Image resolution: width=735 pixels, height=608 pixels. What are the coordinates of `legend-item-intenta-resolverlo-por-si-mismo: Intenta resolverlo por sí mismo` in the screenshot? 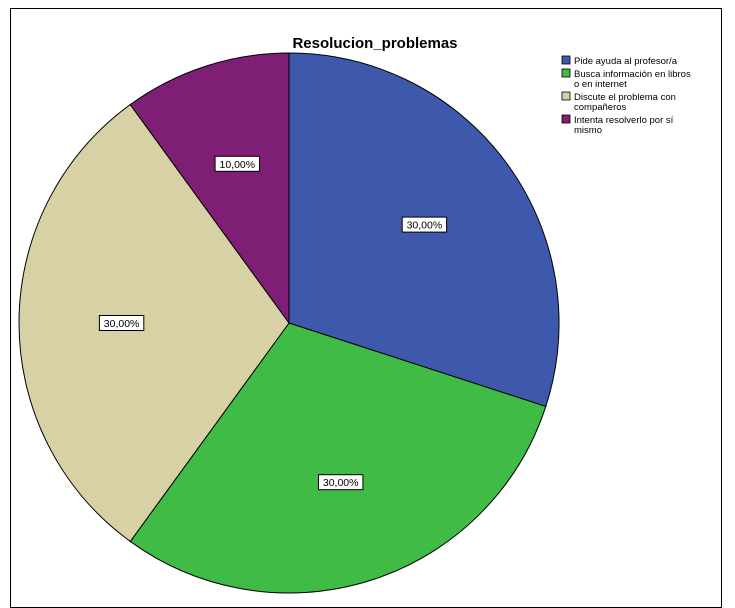 It's located at (617, 125).